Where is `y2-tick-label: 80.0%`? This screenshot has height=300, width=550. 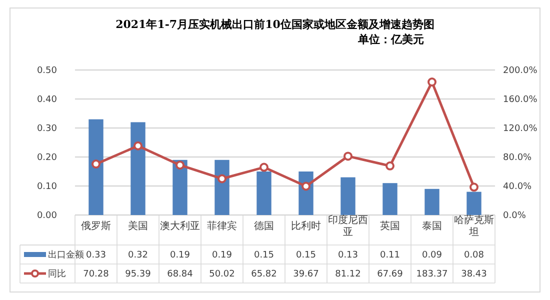 y2-tick-label: 80.0% is located at coordinates (517, 158).